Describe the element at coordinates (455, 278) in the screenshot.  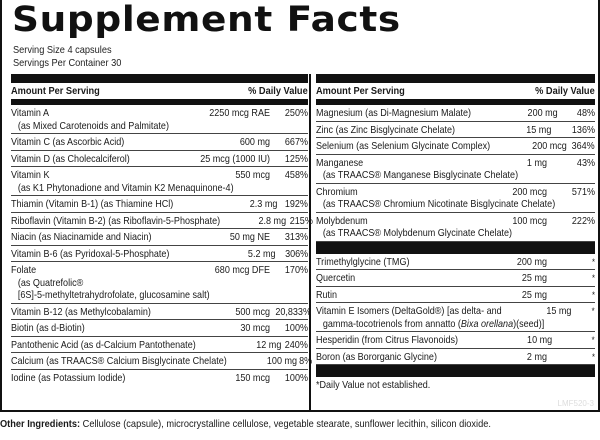
I see `ingredient-row: Quercetin 25 mg *` at that location.